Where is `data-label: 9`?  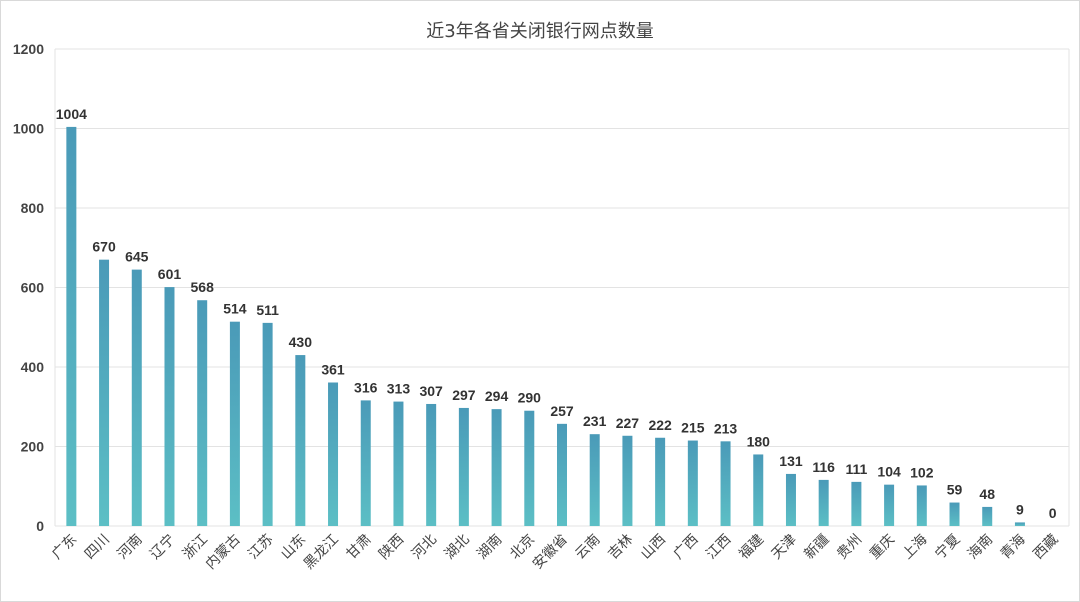
data-label: 9 is located at coordinates (1020, 509).